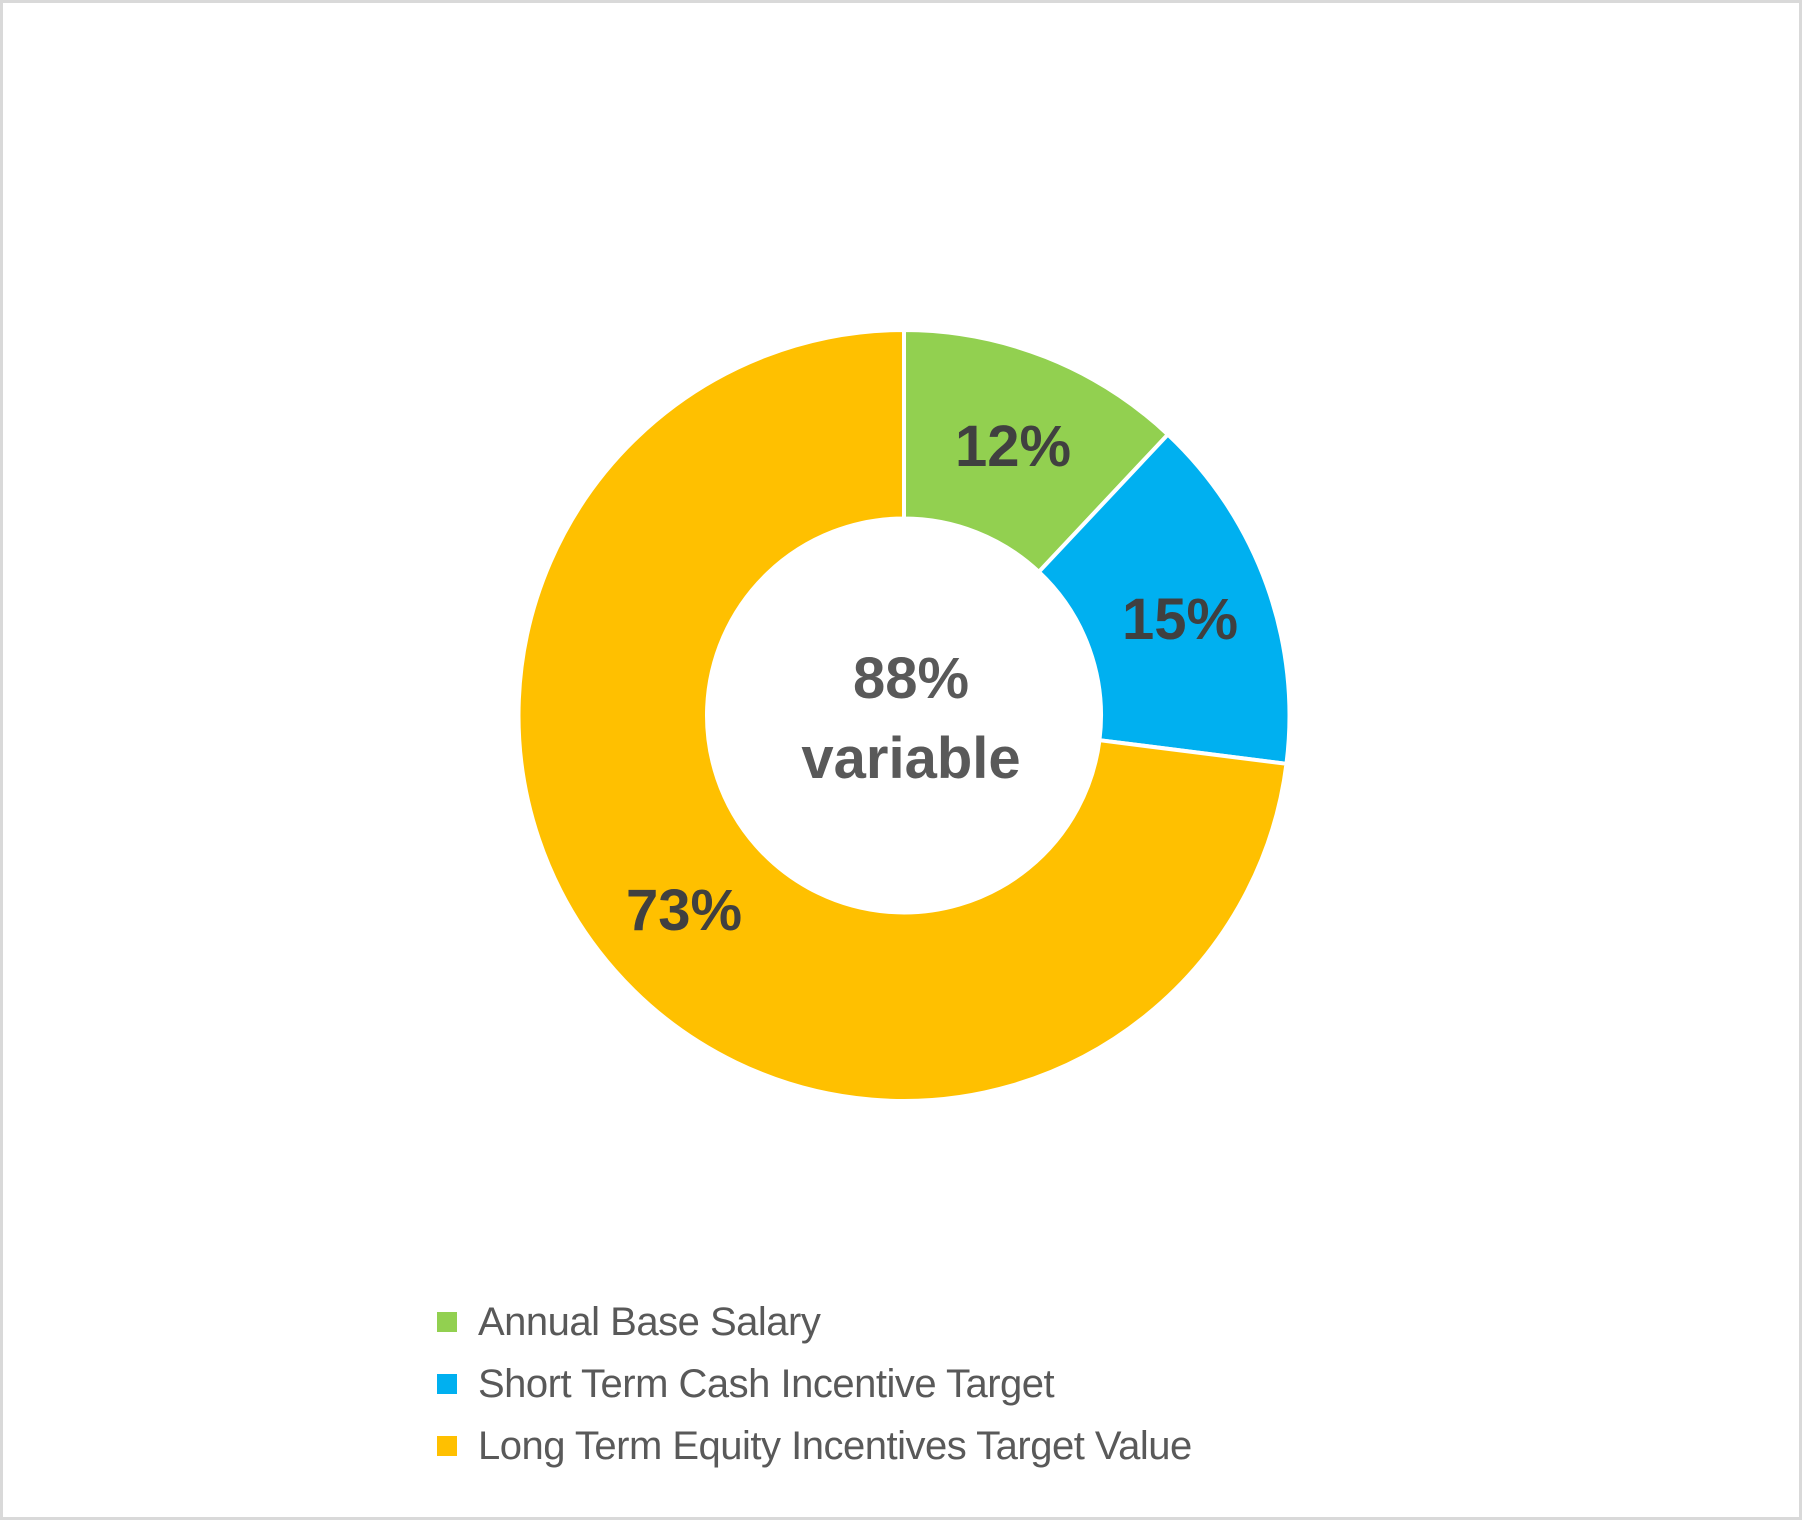 The width and height of the screenshot is (1802, 1523). I want to click on slice-label-short-term-cash: 15%, so click(1180, 619).